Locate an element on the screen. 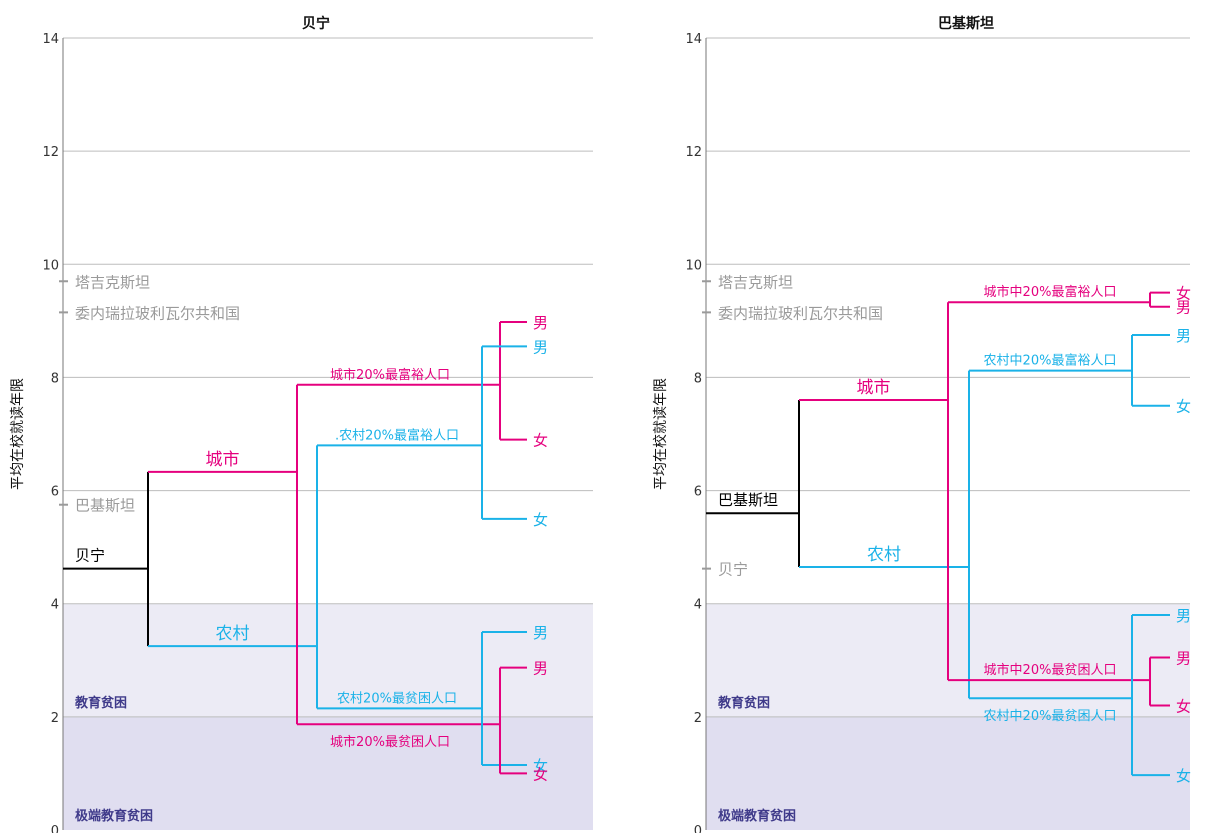 The height and width of the screenshot is (837, 1227). reference-label: 贝宁 is located at coordinates (733, 570).